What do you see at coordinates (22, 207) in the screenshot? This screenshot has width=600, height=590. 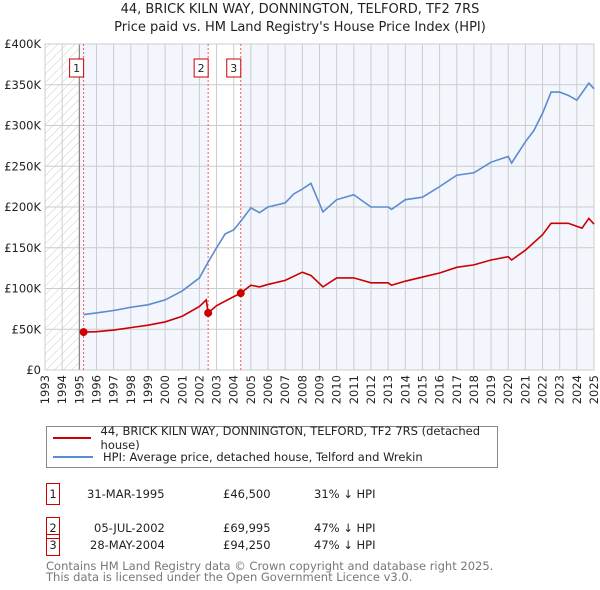 I see `y-tick-label: £200K` at bounding box center [22, 207].